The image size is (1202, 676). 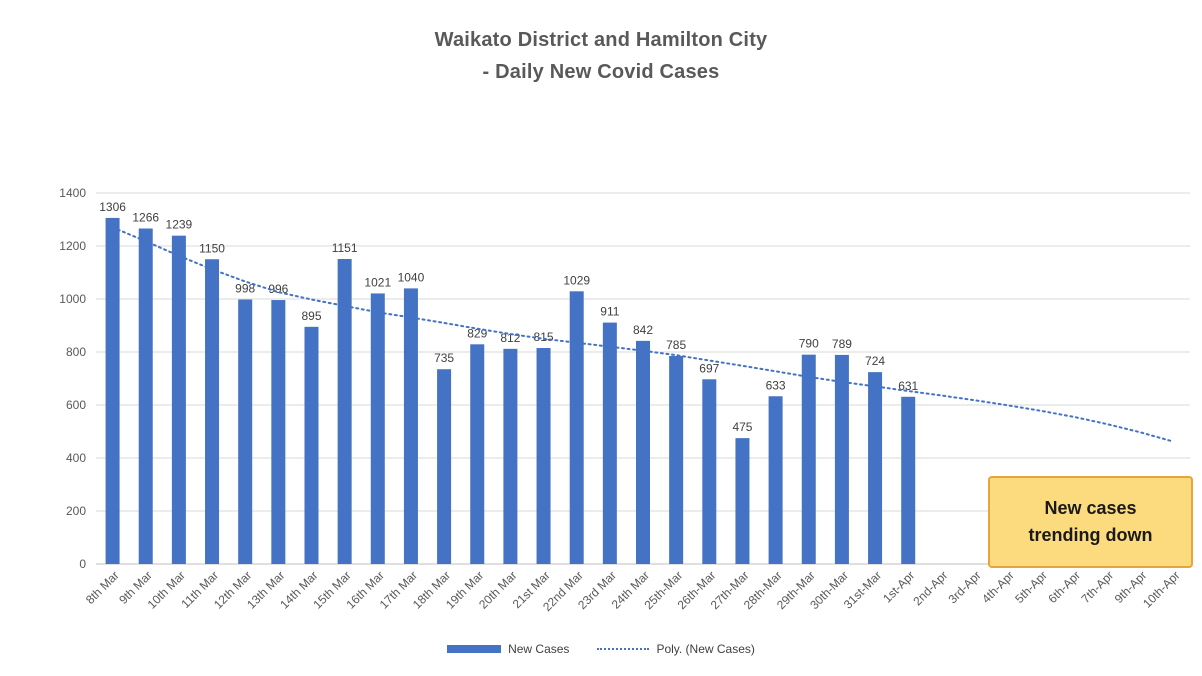 I want to click on data-label-12th Mar: 998, so click(x=245, y=289).